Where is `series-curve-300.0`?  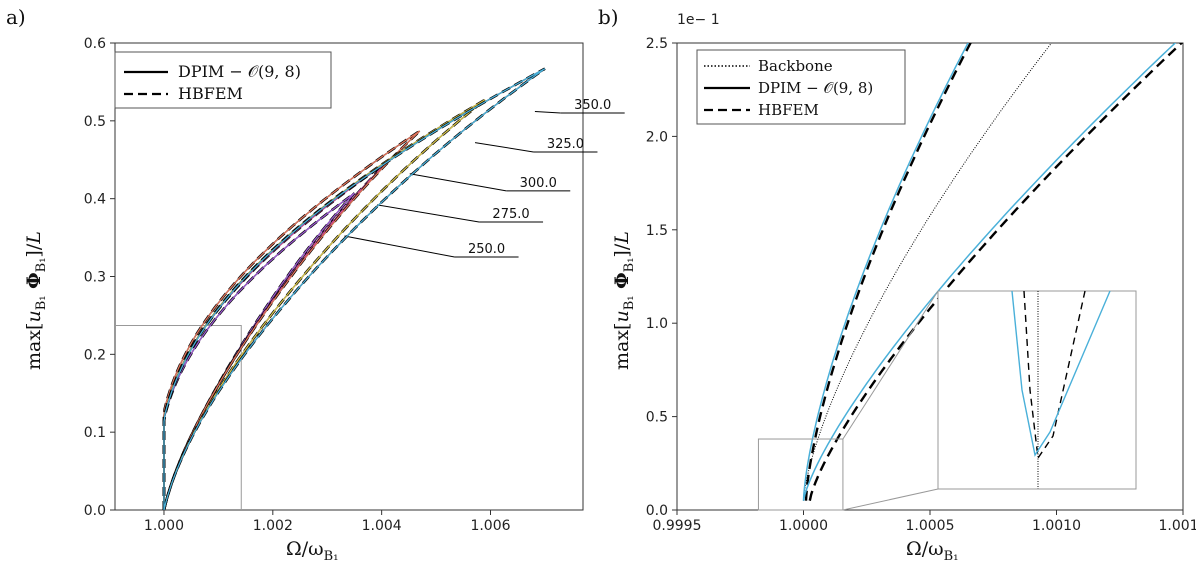 series-curve-300.0 is located at coordinates (292, 320).